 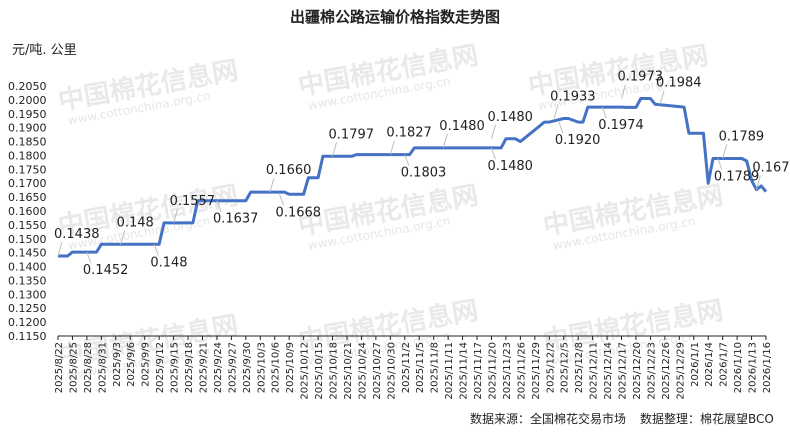 What do you see at coordinates (651, 371) in the screenshot?
I see `x-tick-label: 2025/12/23` at bounding box center [651, 371].